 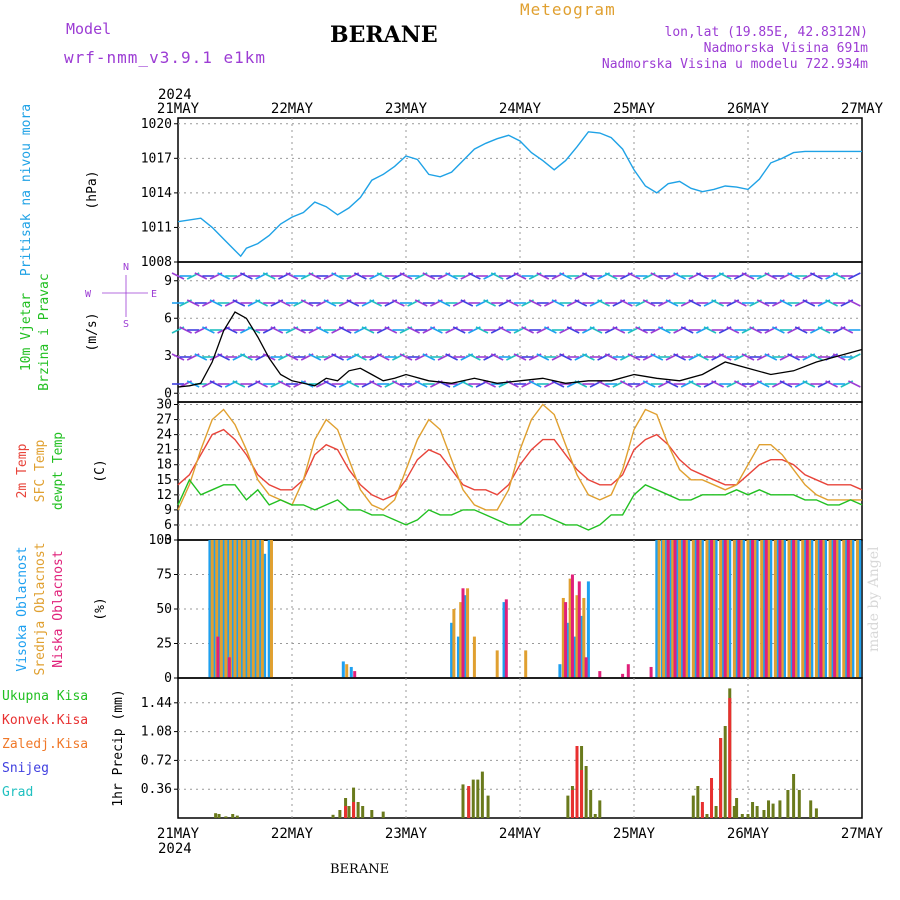 What do you see at coordinates (126, 324) in the screenshot?
I see `compass-s: S` at bounding box center [126, 324].